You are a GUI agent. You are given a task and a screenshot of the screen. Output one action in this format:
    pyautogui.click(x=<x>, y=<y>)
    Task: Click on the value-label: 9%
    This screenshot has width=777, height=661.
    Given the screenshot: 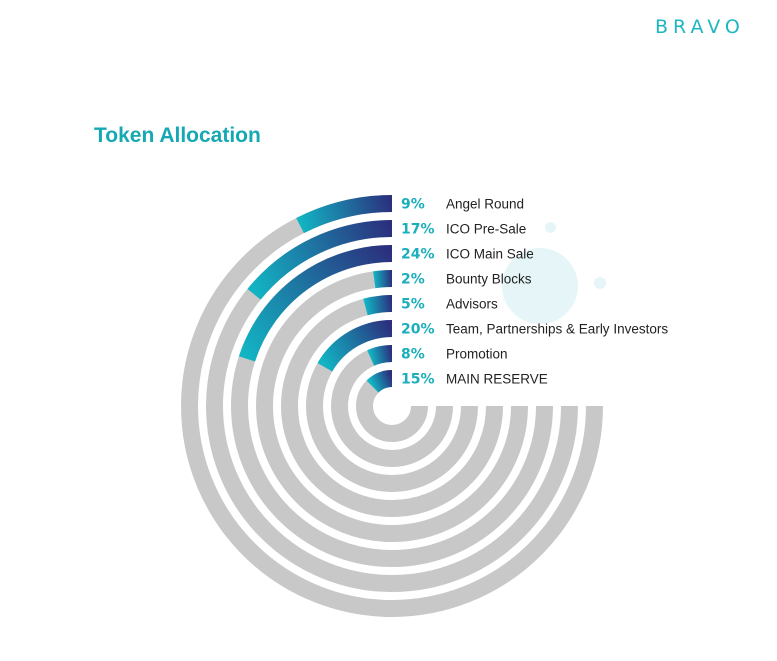 What is the action you would take?
    pyautogui.click(x=413, y=205)
    